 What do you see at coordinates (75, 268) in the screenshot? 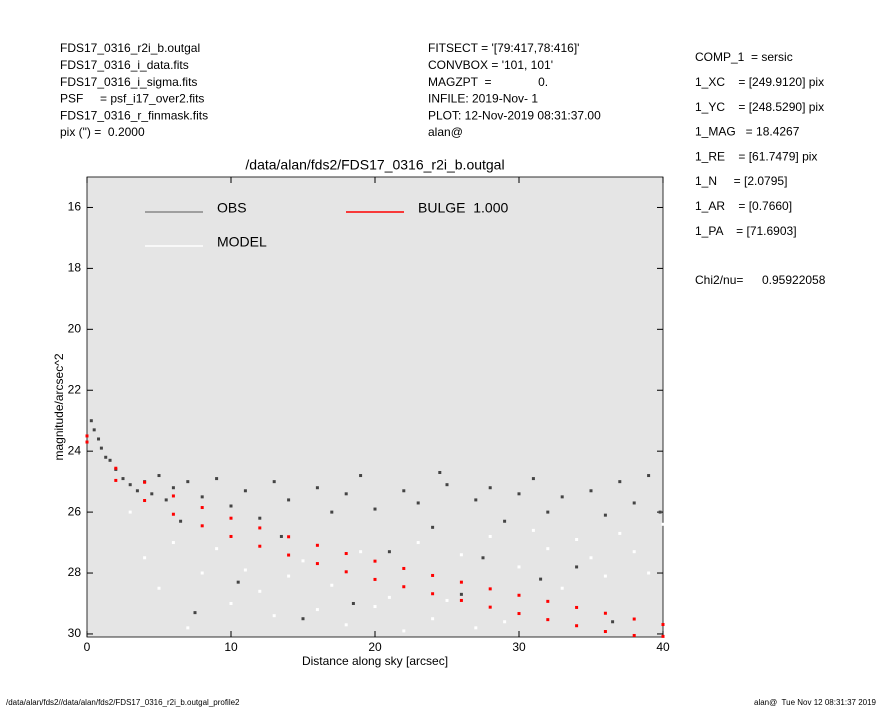
I see `y-tick-label: 18` at bounding box center [75, 268].